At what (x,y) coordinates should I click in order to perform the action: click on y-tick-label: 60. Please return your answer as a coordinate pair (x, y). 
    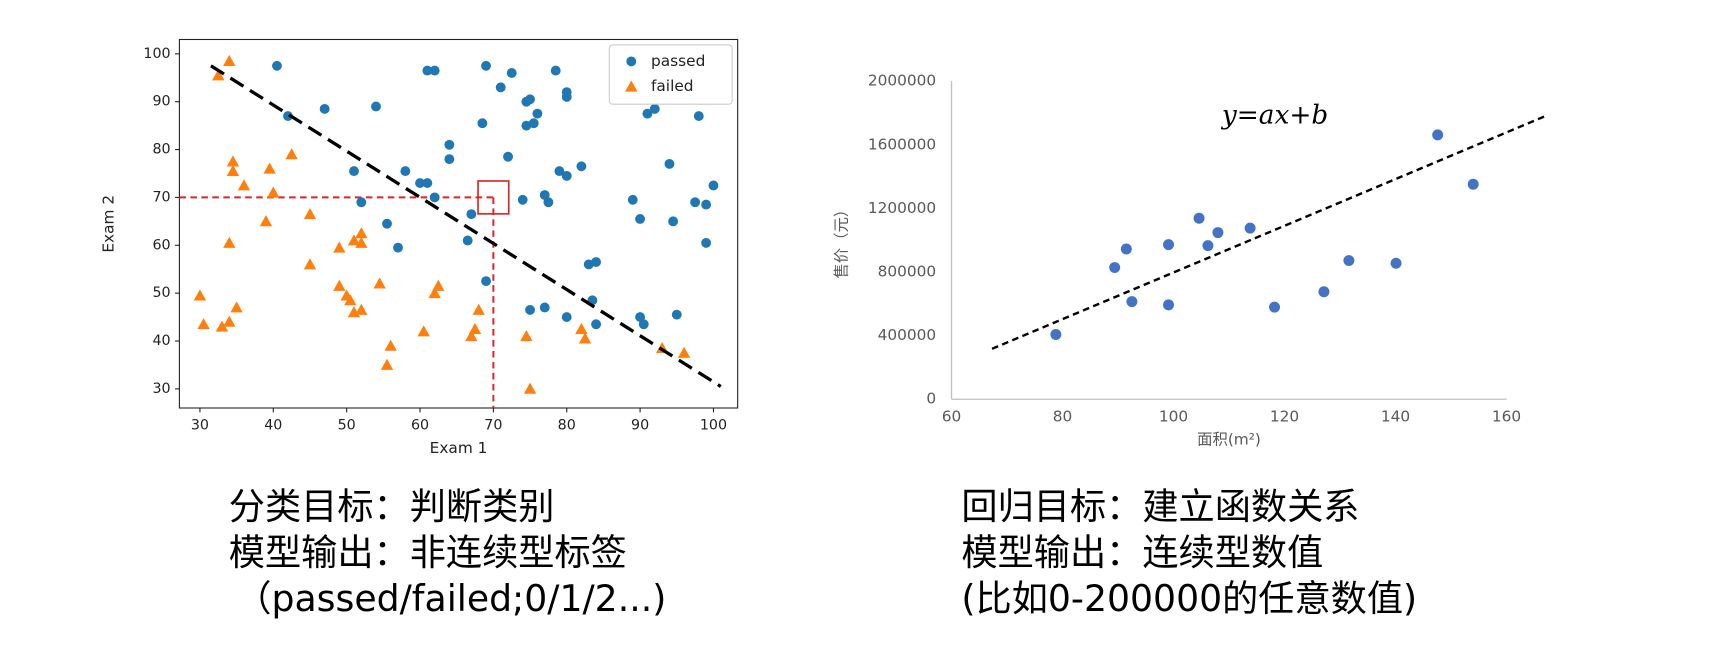
    Looking at the image, I should click on (161, 245).